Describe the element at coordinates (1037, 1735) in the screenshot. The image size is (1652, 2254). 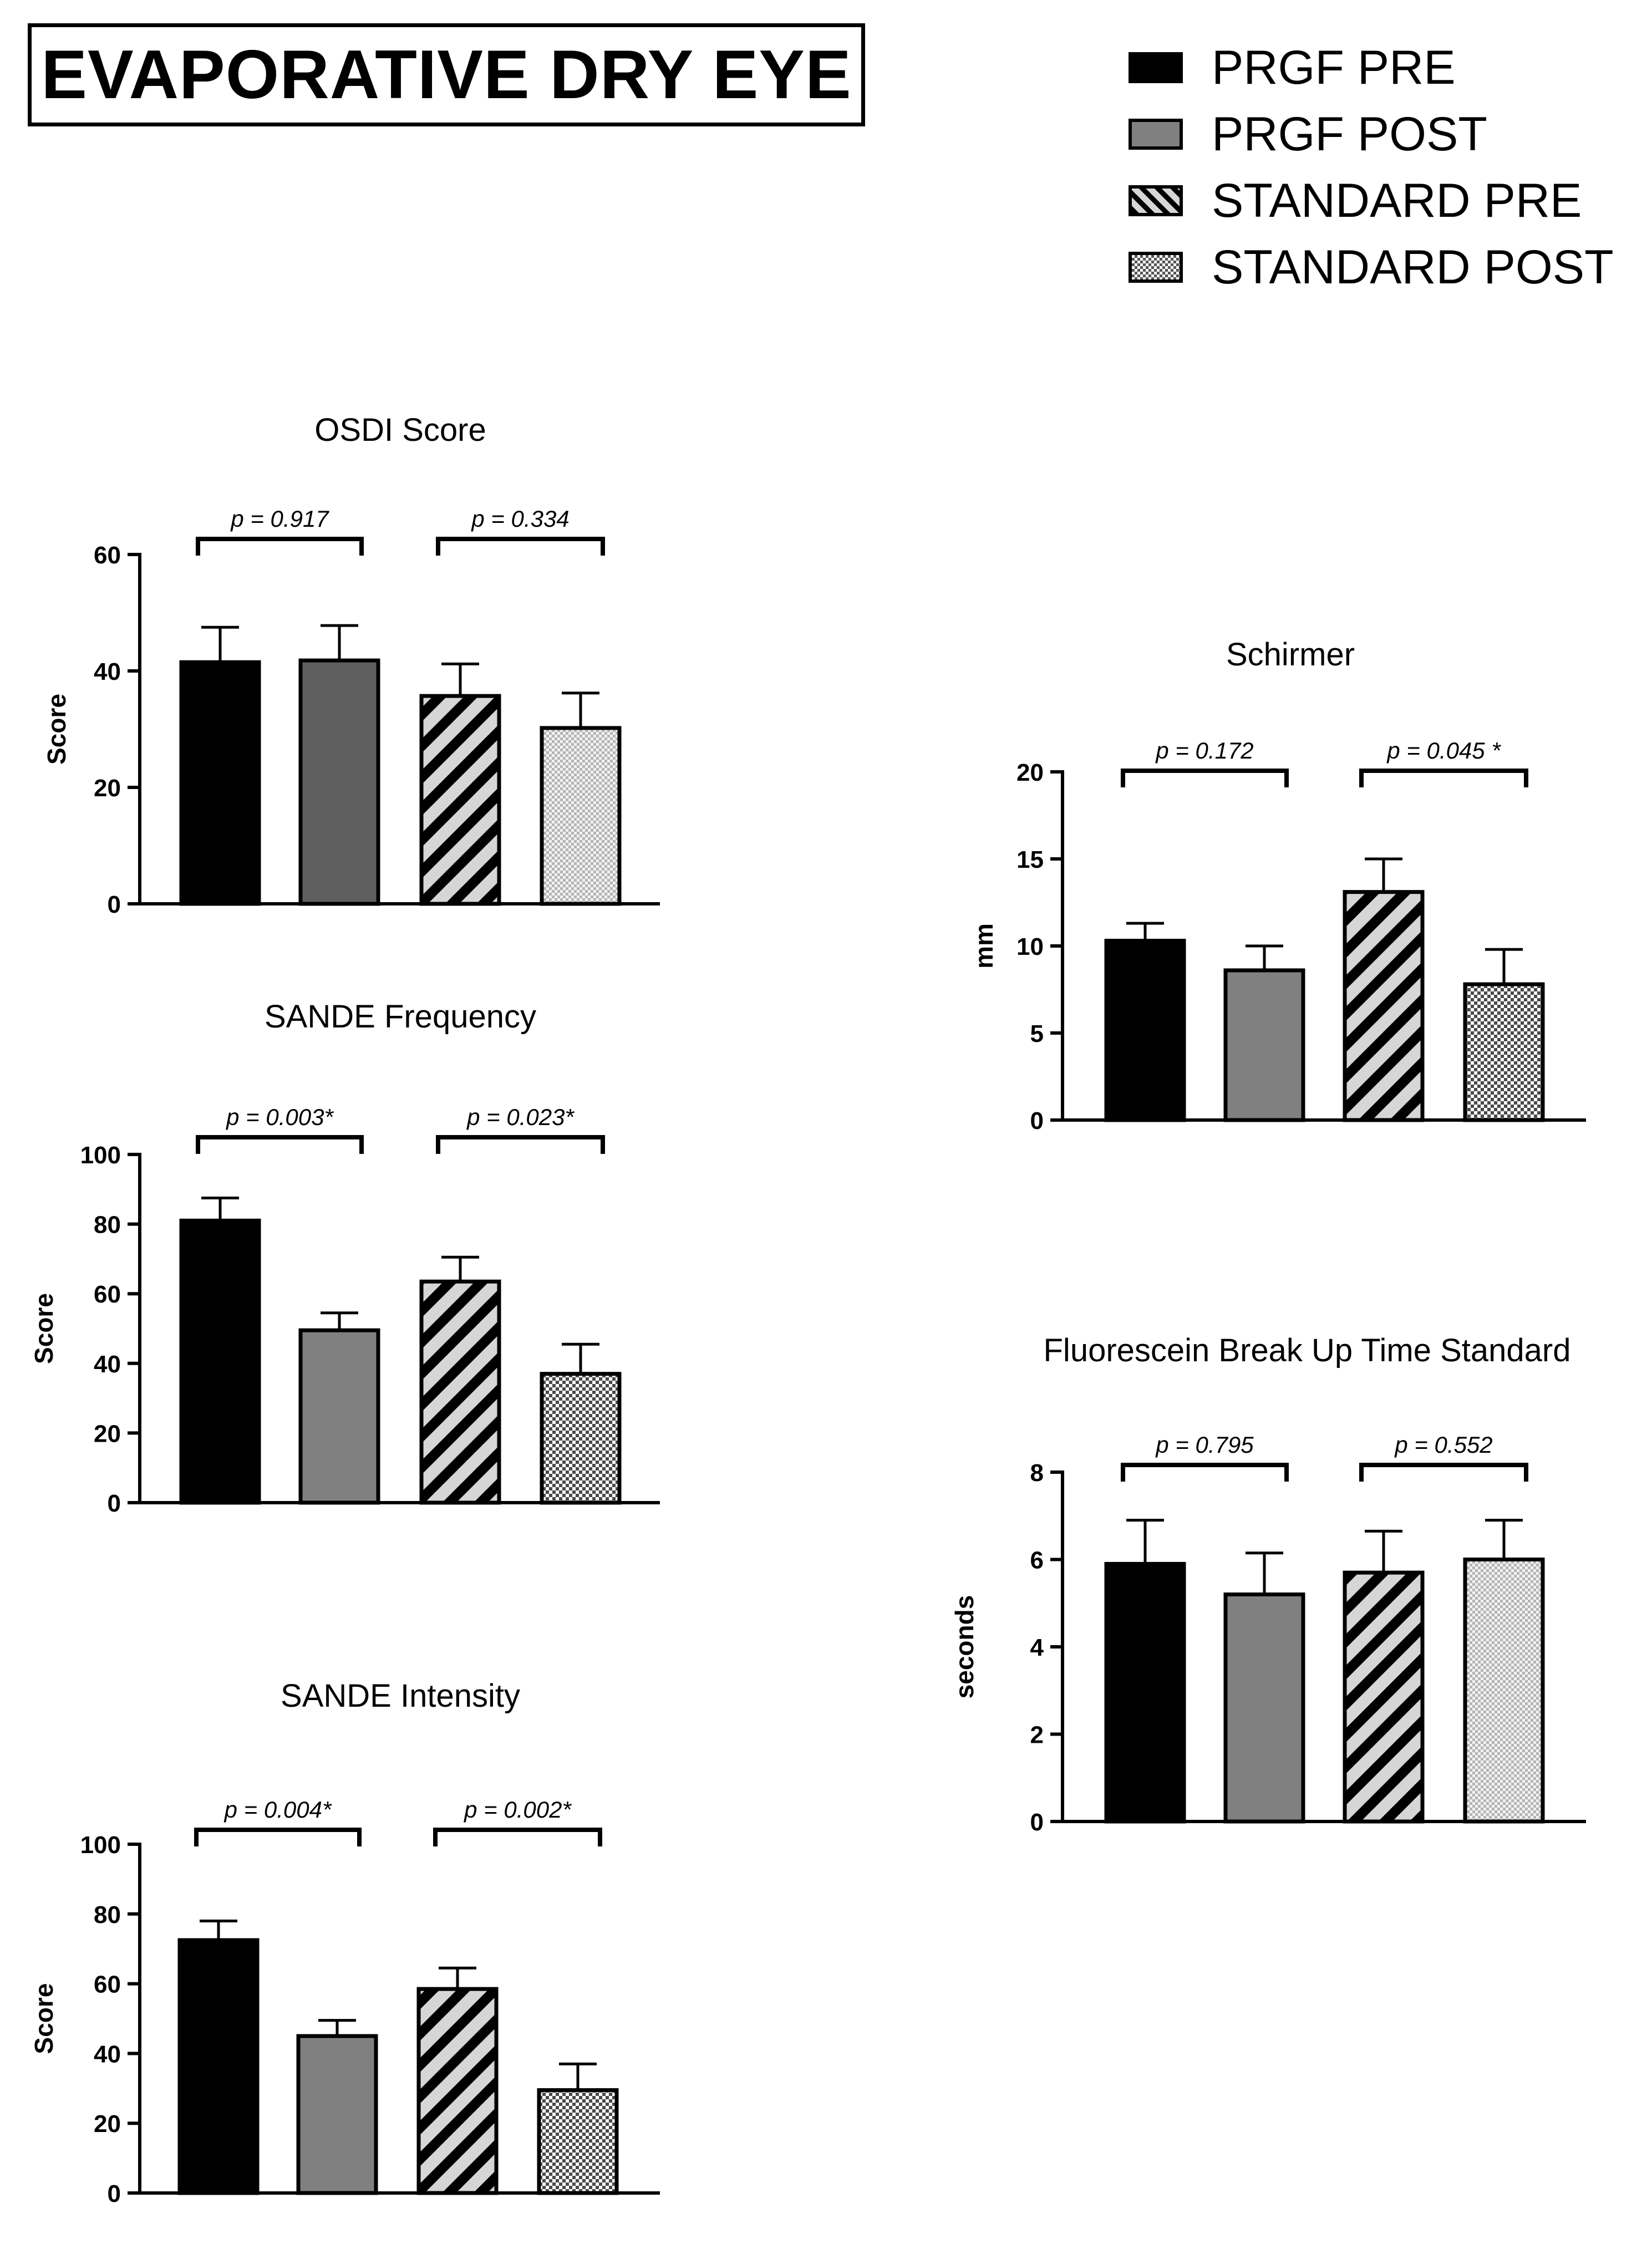
I see `y-tick-label: 2` at that location.